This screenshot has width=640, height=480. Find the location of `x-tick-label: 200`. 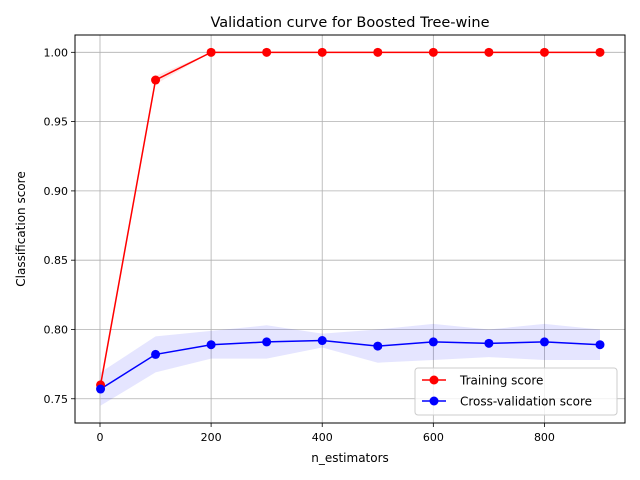

x-tick-label: 200 is located at coordinates (211, 437).